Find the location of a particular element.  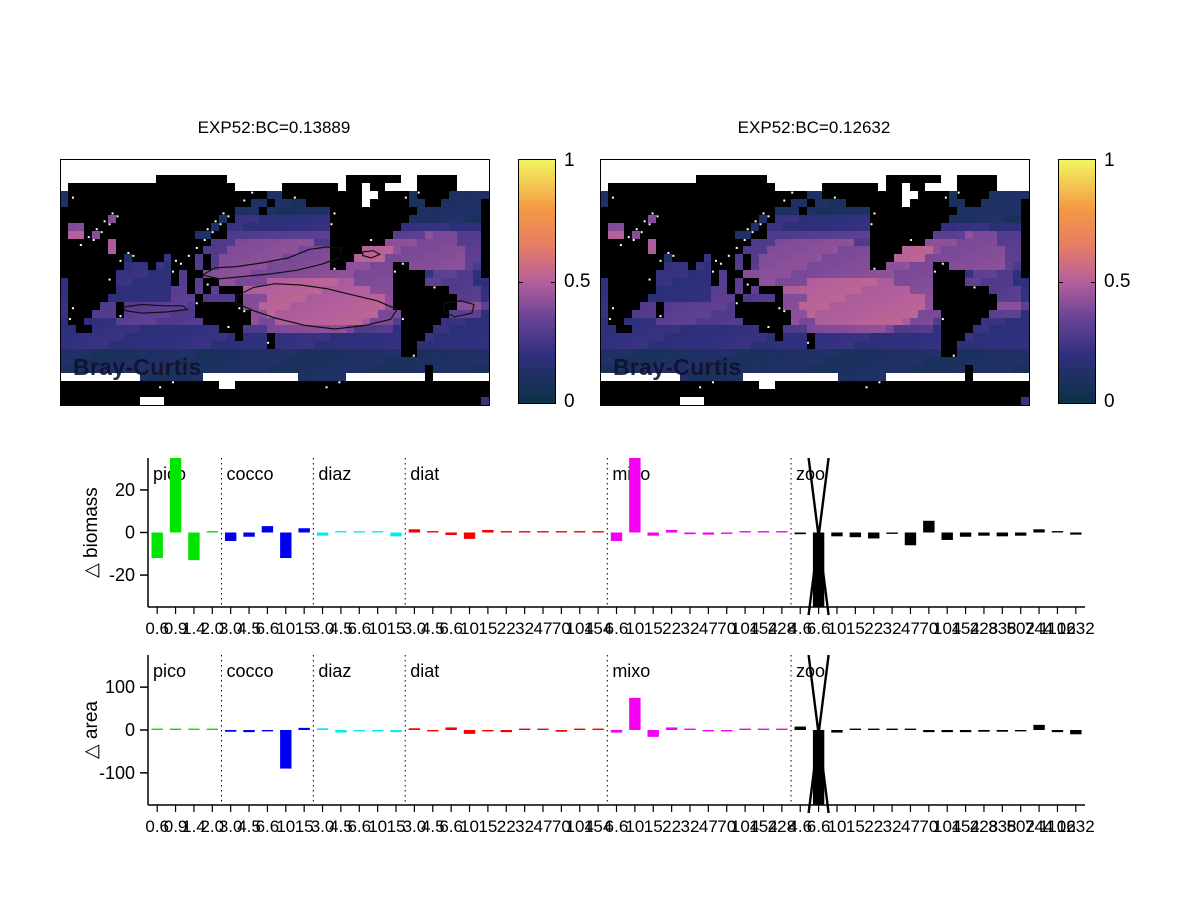

x-tick-label: 1.4 is located at coordinates (194, 628).